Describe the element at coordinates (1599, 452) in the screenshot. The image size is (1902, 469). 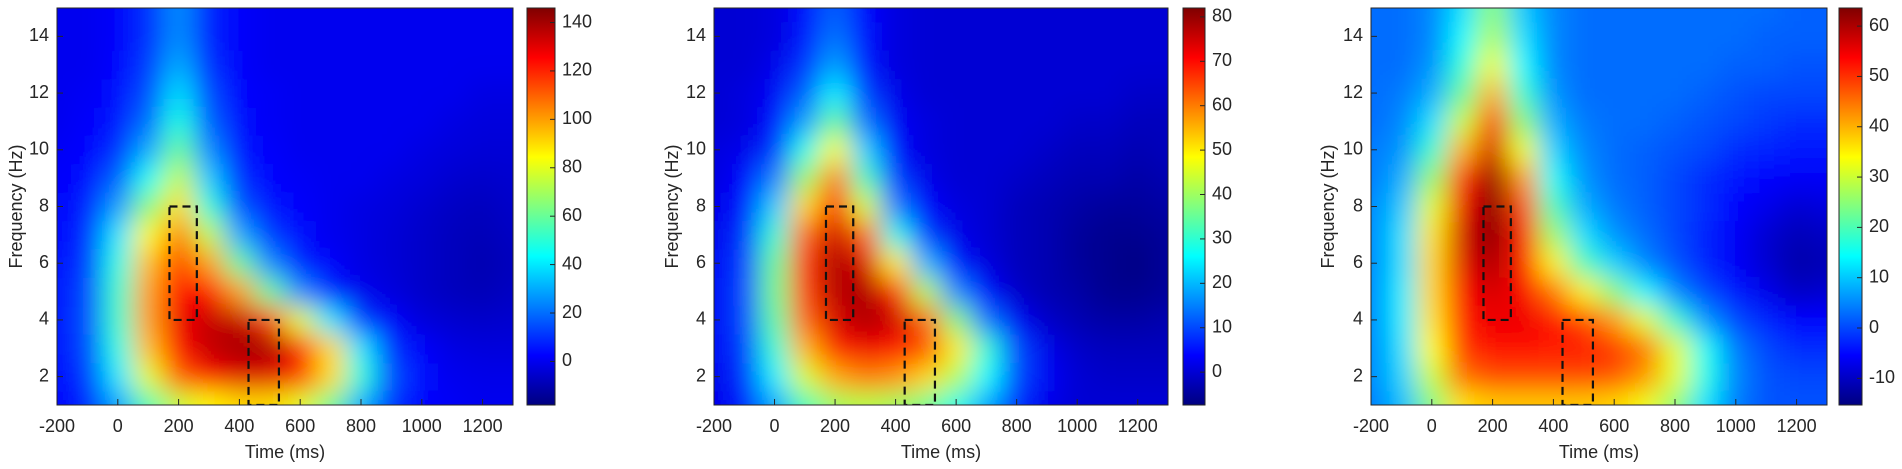
I see `x-axis-label: Time (ms)` at that location.